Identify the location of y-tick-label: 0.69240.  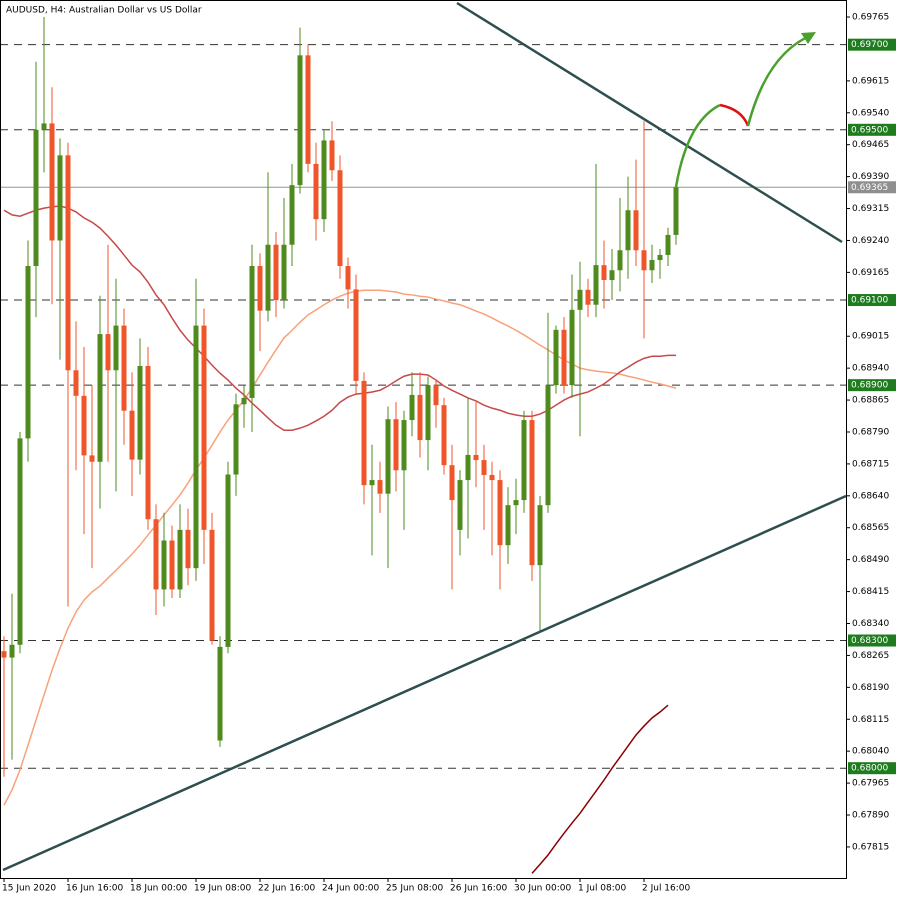
(870, 241).